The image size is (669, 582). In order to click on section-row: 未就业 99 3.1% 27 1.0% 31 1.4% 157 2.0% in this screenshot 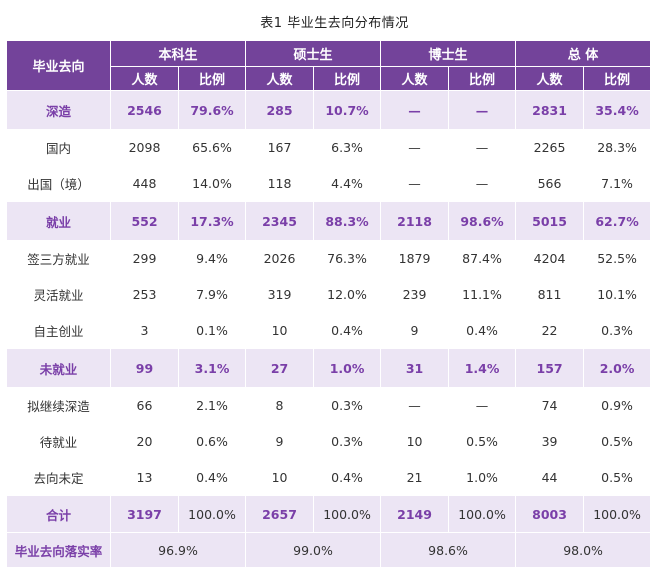, I will do `click(329, 368)`.